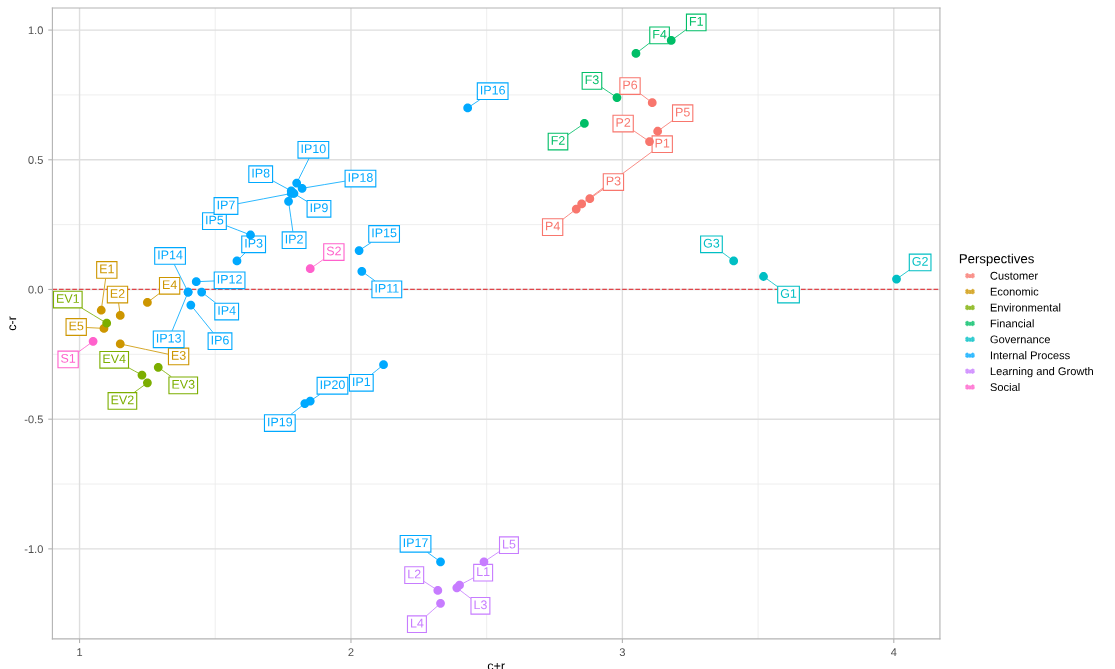  I want to click on x-tick-label: 3, so click(622, 652).